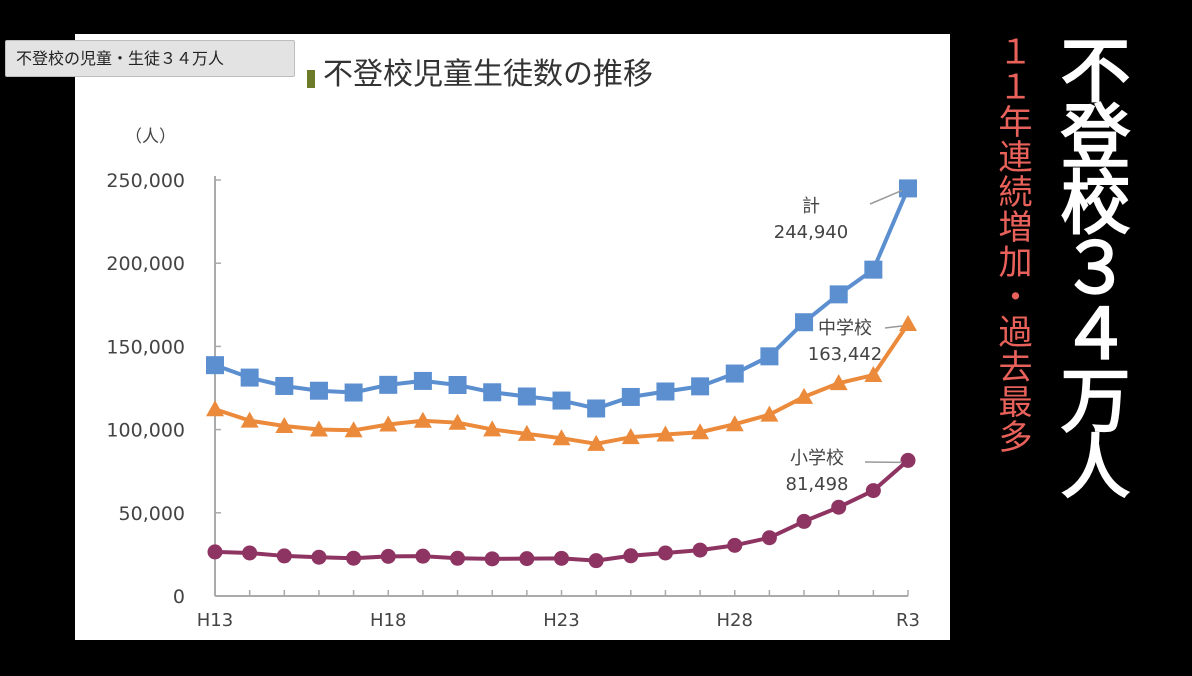 This screenshot has width=1192, height=676. I want to click on series-end-value-label: 244,940, so click(811, 232).